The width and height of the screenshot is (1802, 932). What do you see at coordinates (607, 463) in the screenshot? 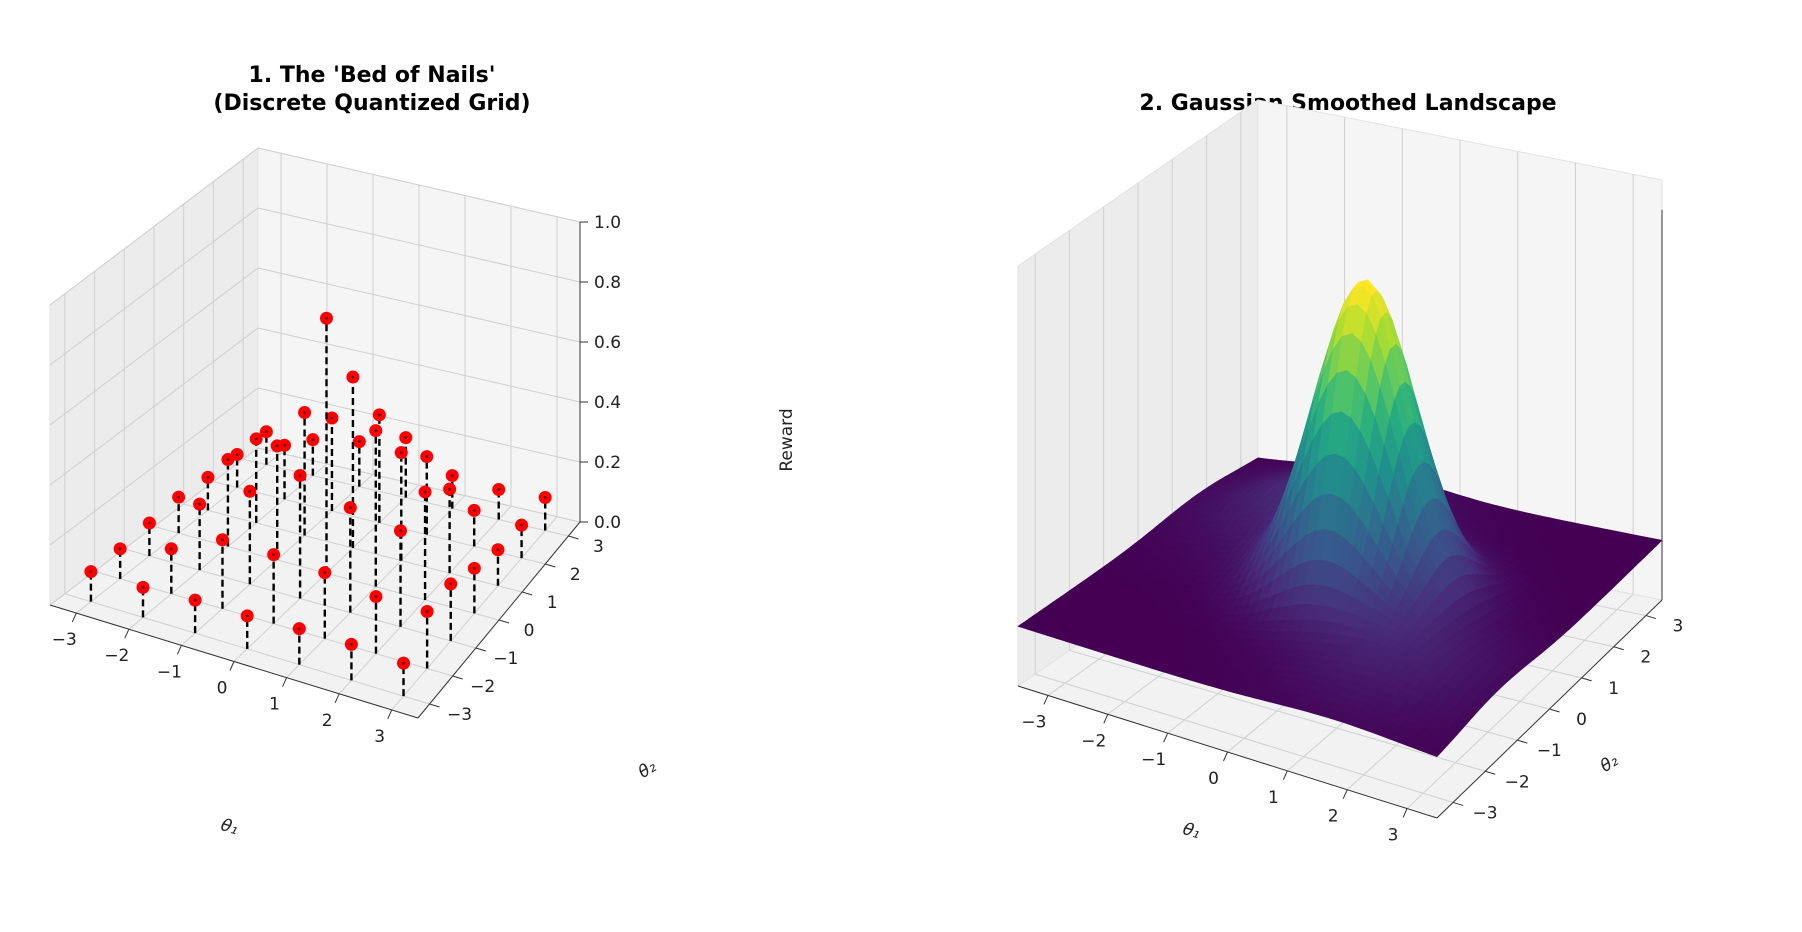
I see `z-tick-label: 0.2` at bounding box center [607, 463].